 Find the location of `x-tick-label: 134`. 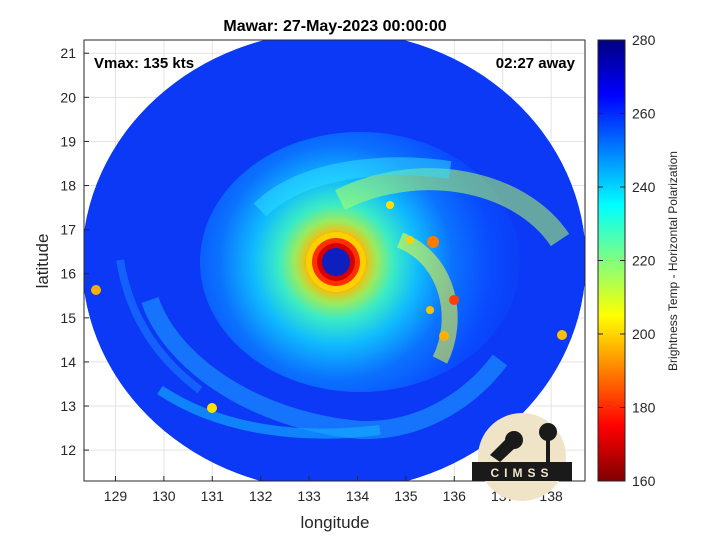

x-tick-label: 134 is located at coordinates (358, 496).